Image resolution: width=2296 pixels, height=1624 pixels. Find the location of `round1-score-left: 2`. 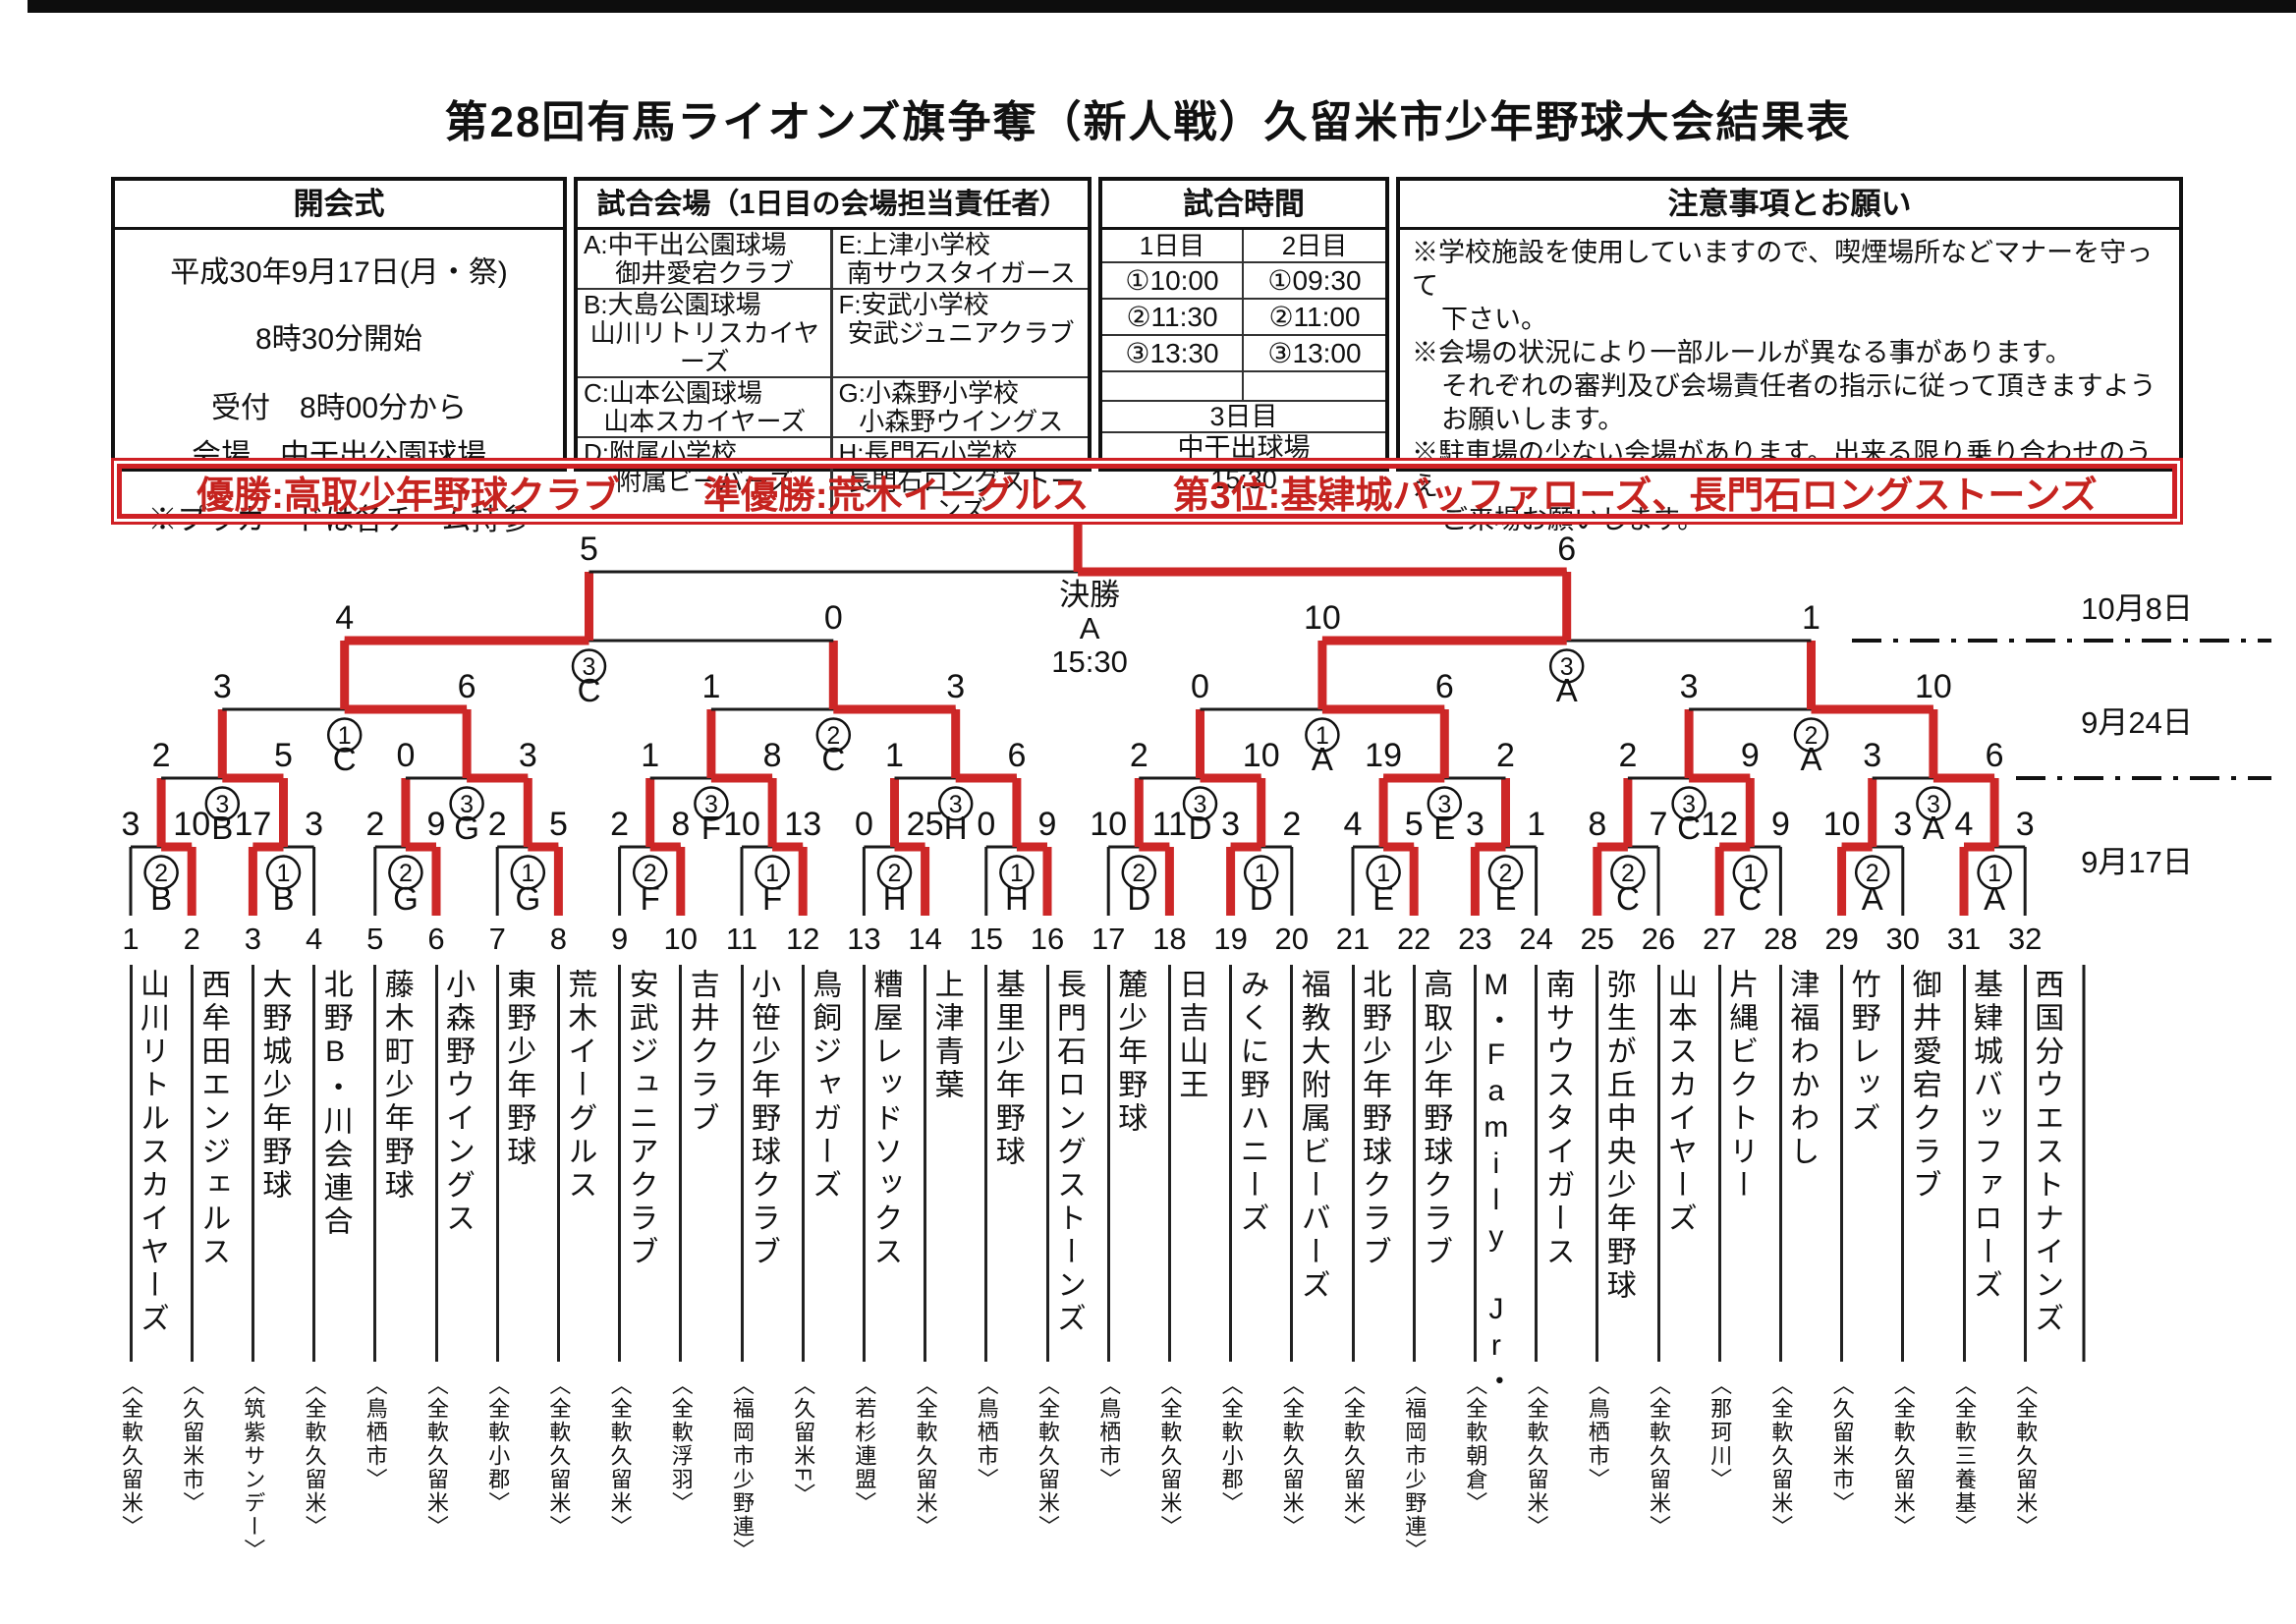

round1-score-left: 2 is located at coordinates (497, 824).